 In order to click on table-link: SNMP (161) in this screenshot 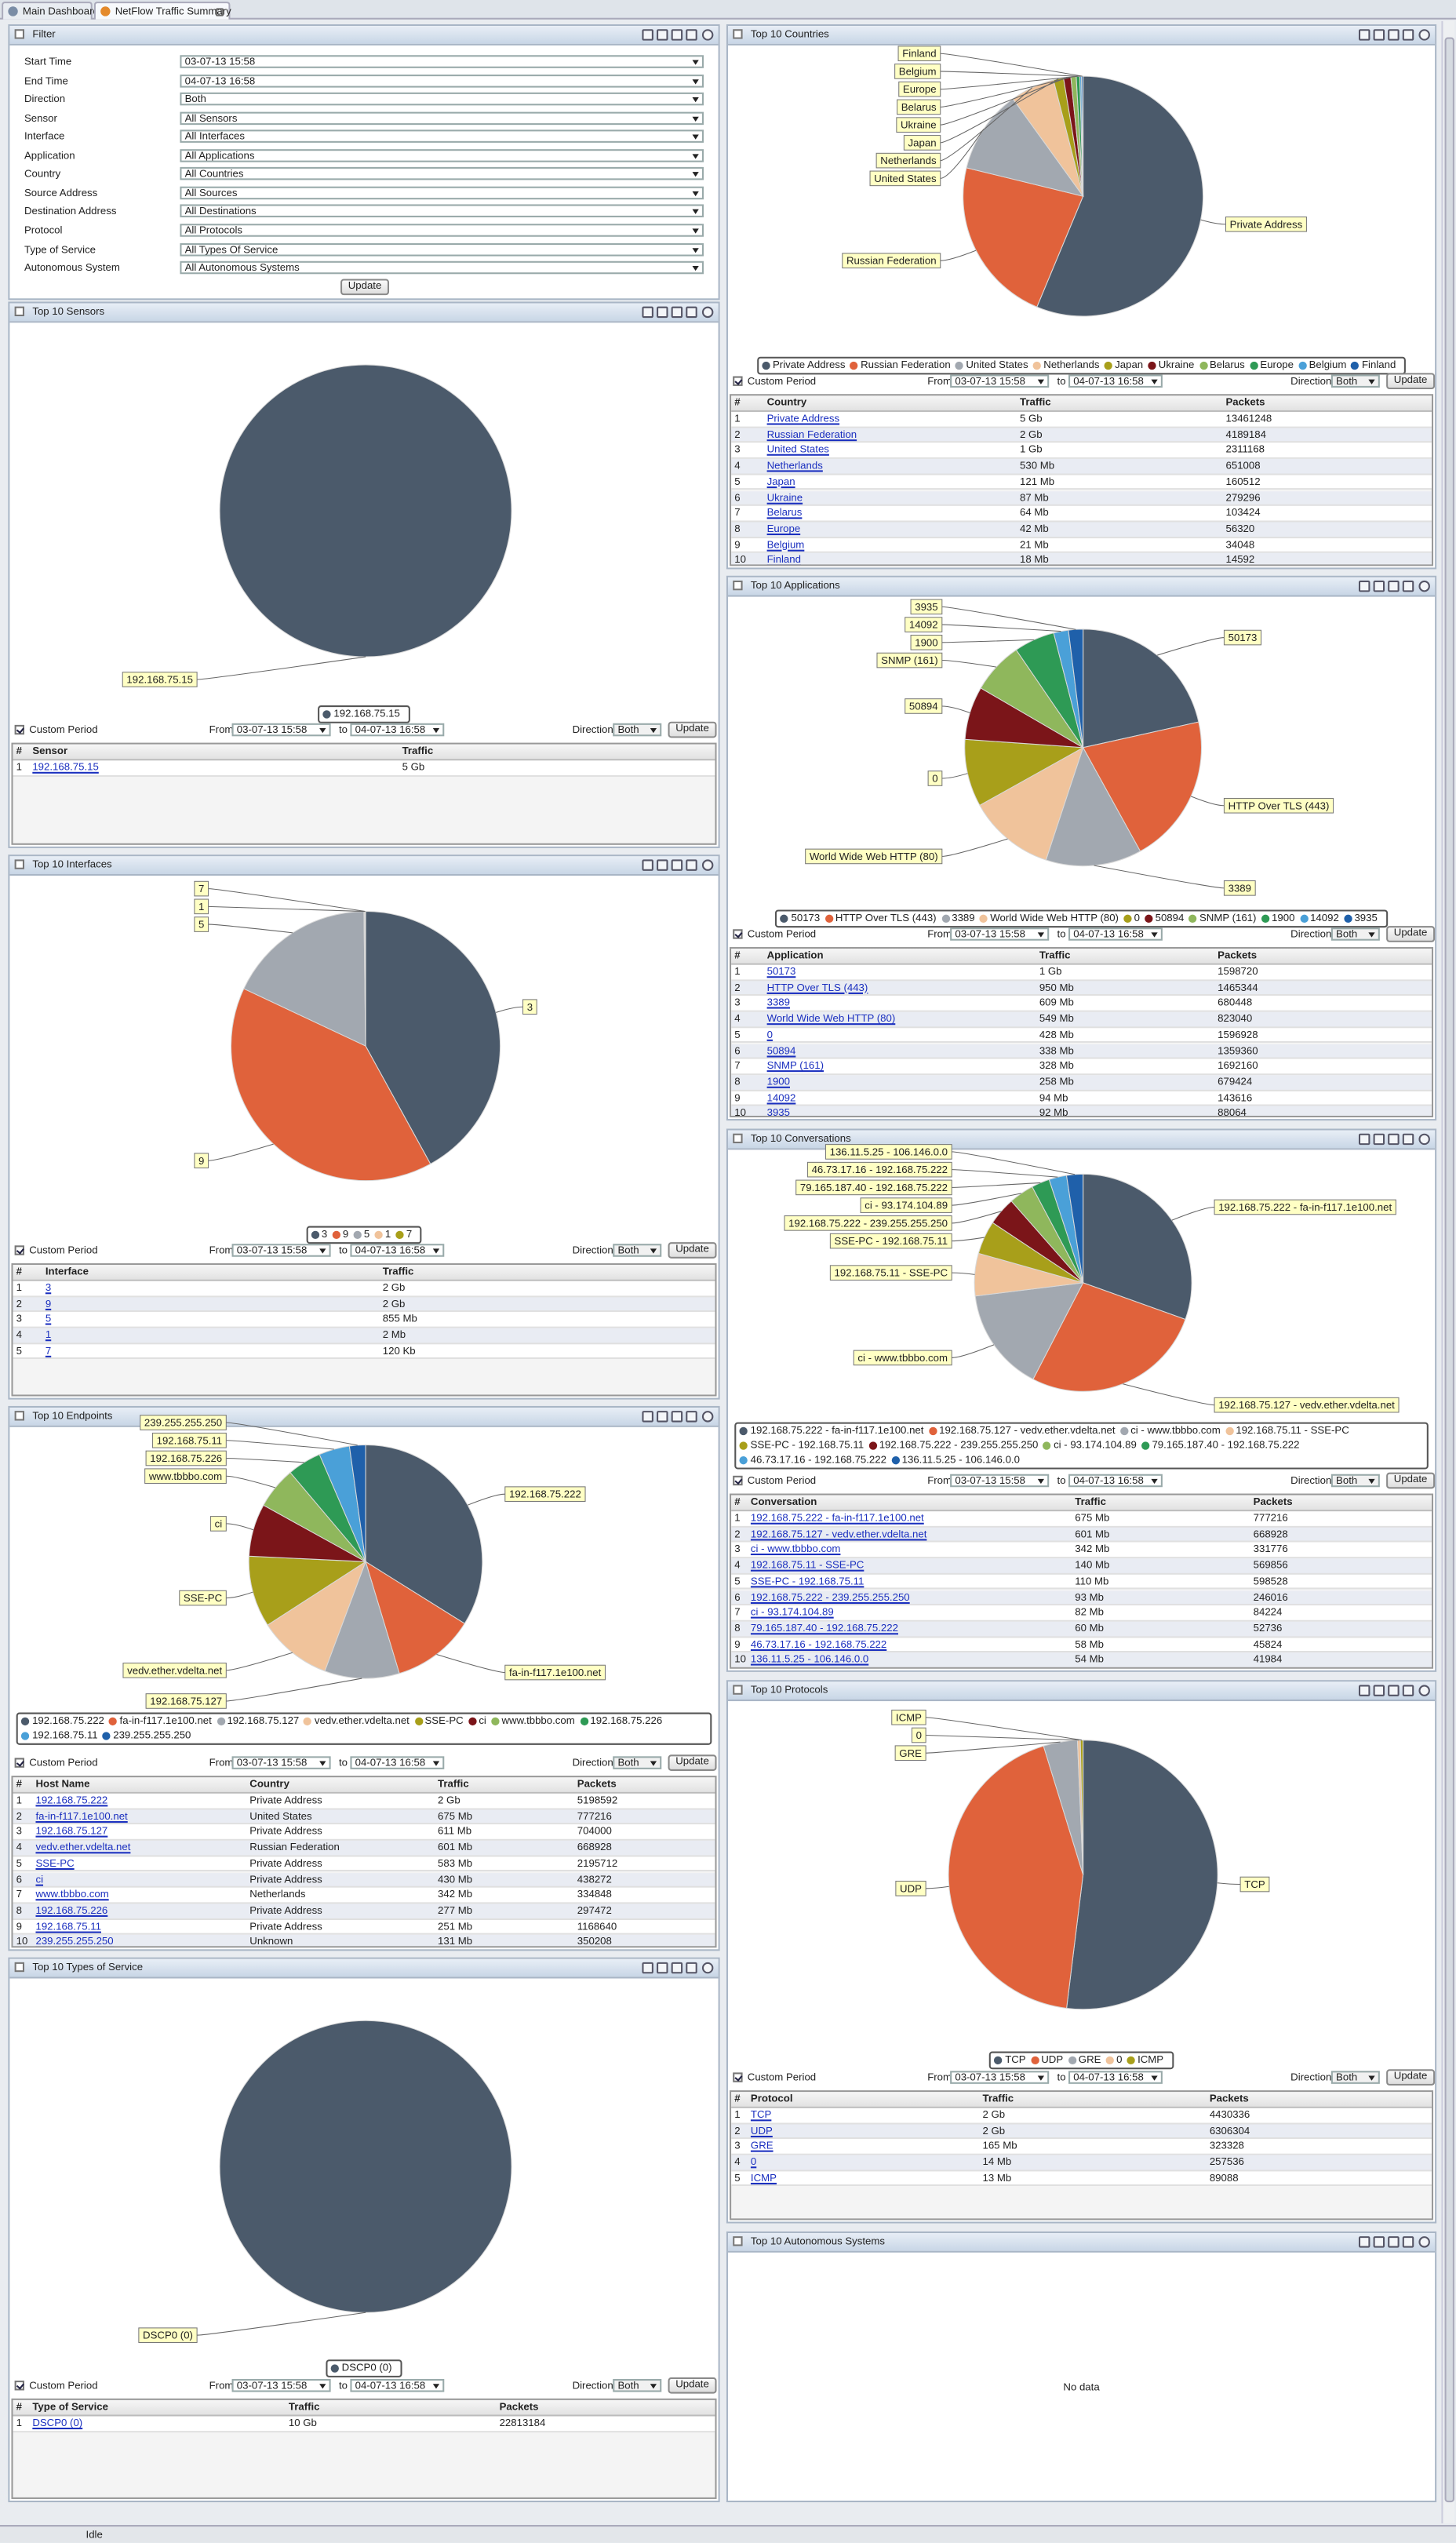, I will do `click(795, 1067)`.